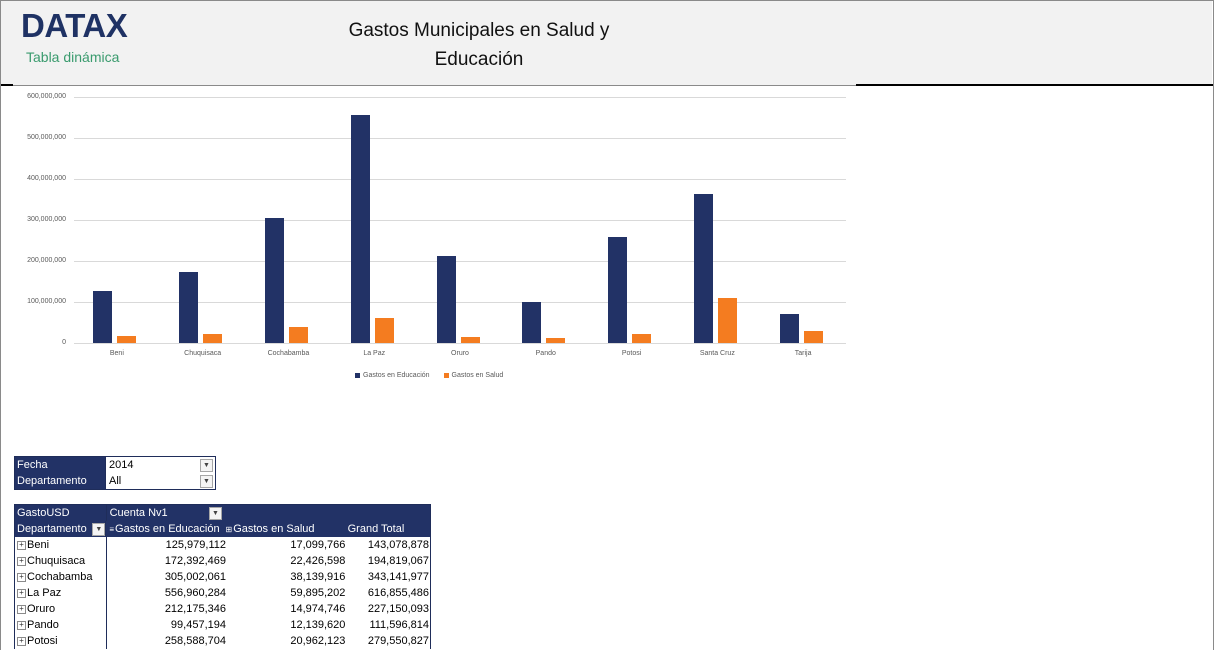 This screenshot has height=651, width=1214. Describe the element at coordinates (61, 577) in the screenshot. I see `row-label-cell: + Cochabamba` at that location.